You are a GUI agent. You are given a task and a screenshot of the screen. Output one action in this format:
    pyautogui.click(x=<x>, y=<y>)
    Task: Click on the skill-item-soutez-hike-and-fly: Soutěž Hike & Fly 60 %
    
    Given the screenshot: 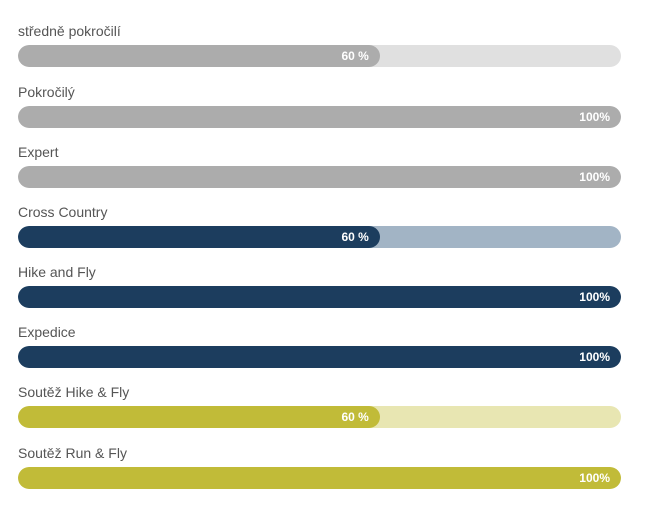 What is the action you would take?
    pyautogui.click(x=319, y=406)
    